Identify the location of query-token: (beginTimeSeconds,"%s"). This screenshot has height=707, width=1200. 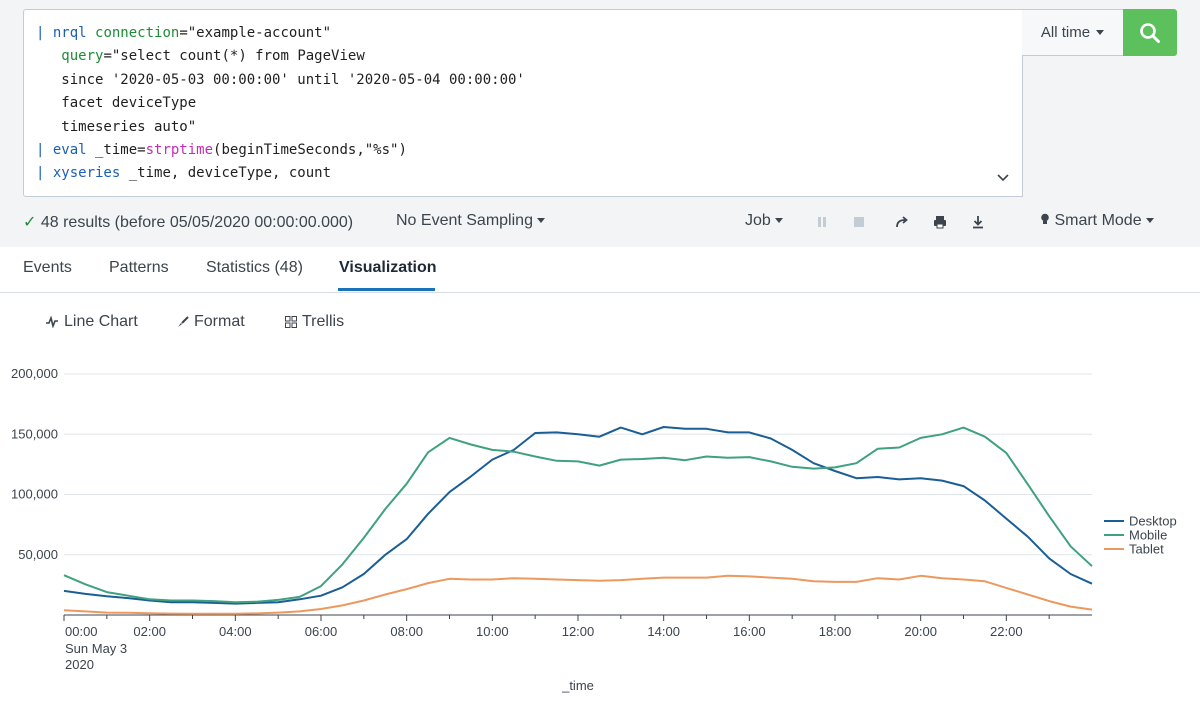
(310, 149).